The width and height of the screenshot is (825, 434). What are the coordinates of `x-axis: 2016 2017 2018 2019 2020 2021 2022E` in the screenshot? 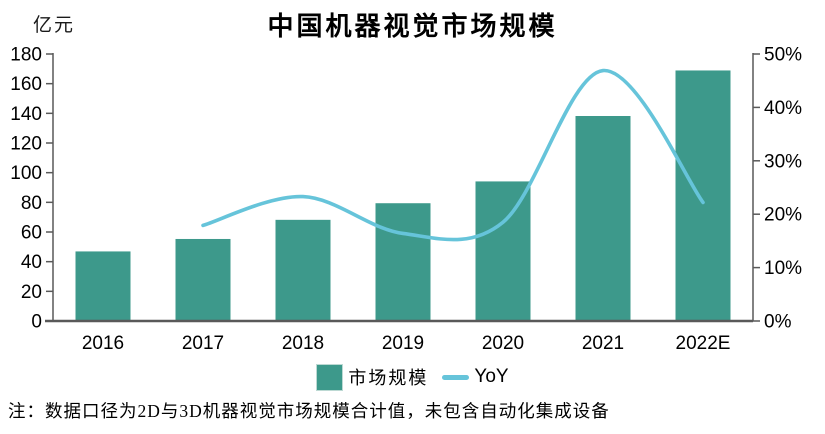 It's located at (399, 336).